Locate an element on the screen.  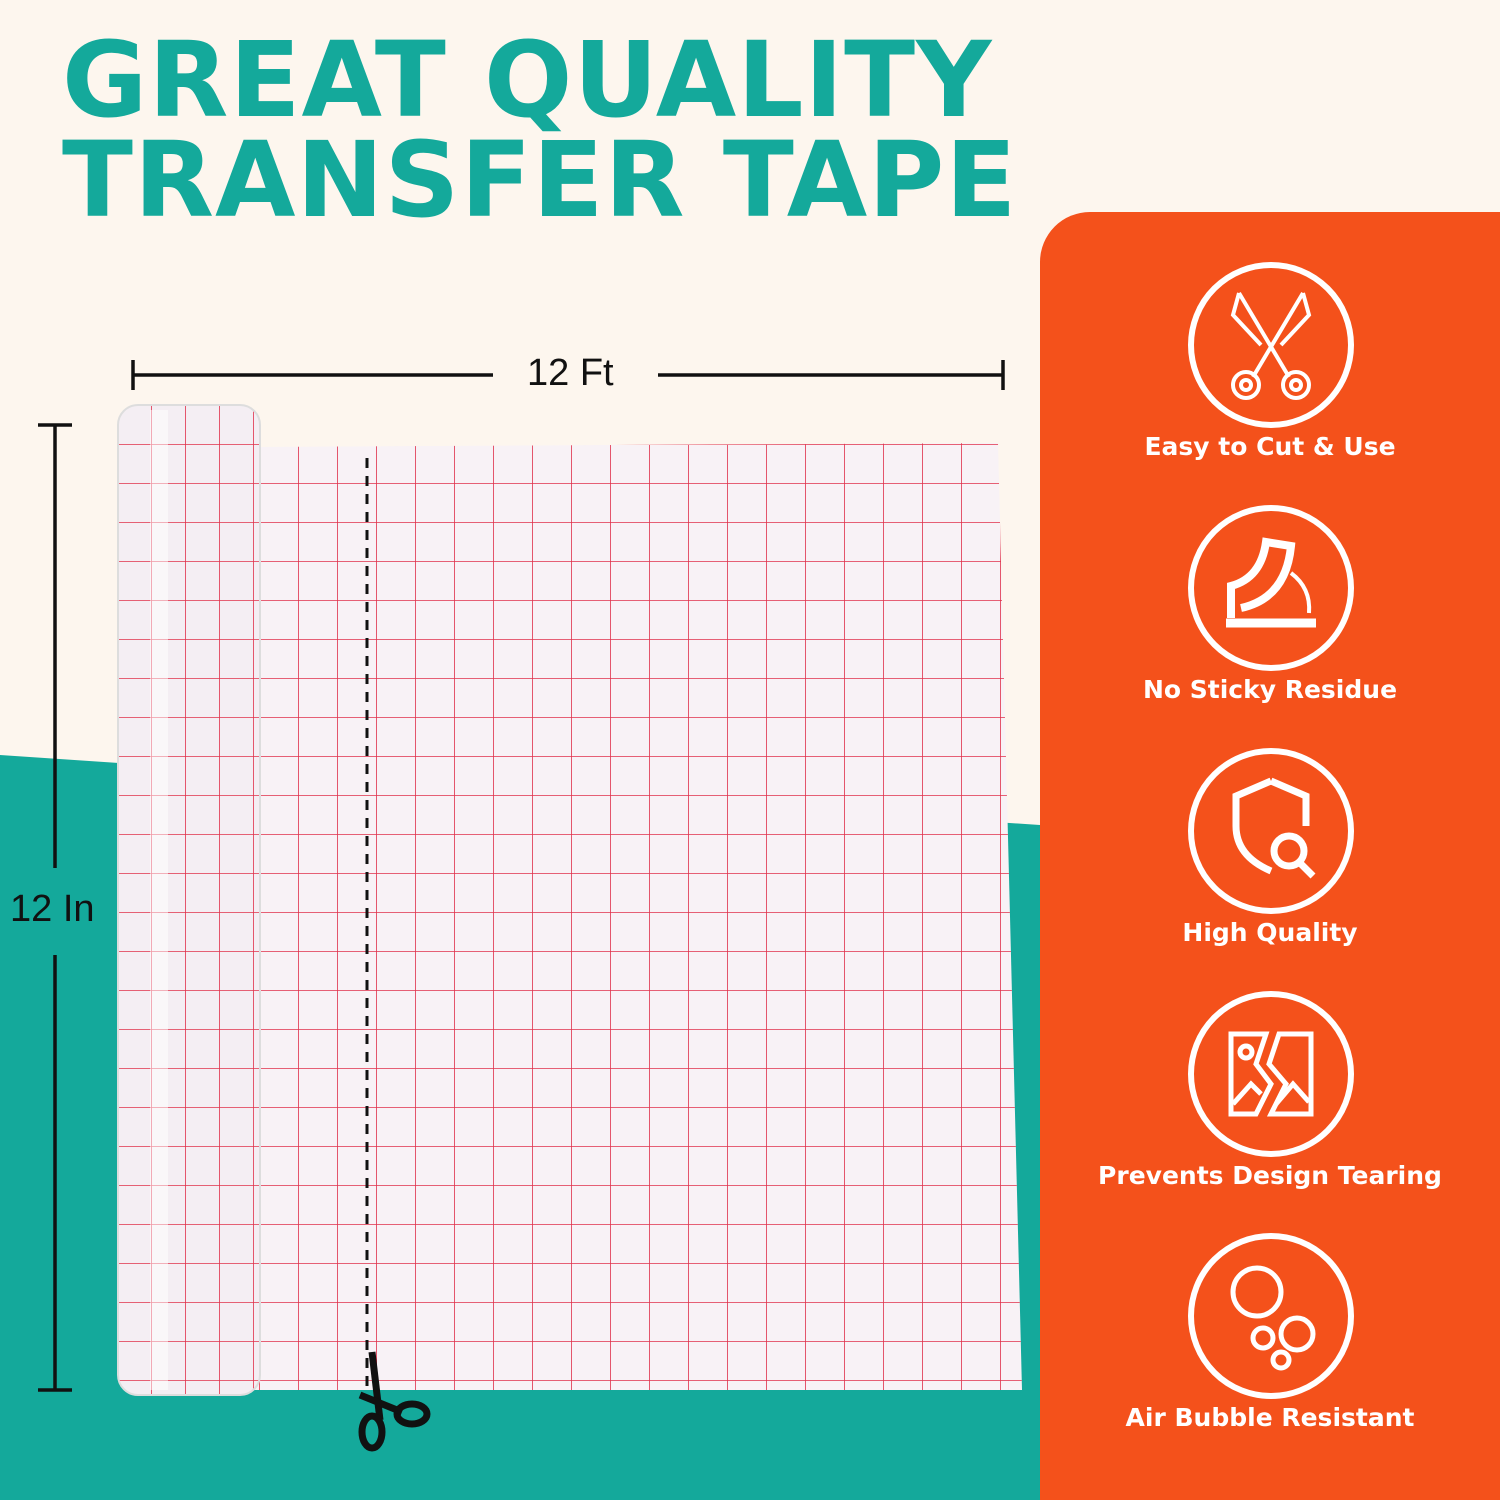
feature-label: Easy to Cut & Use is located at coordinates (1270, 446).